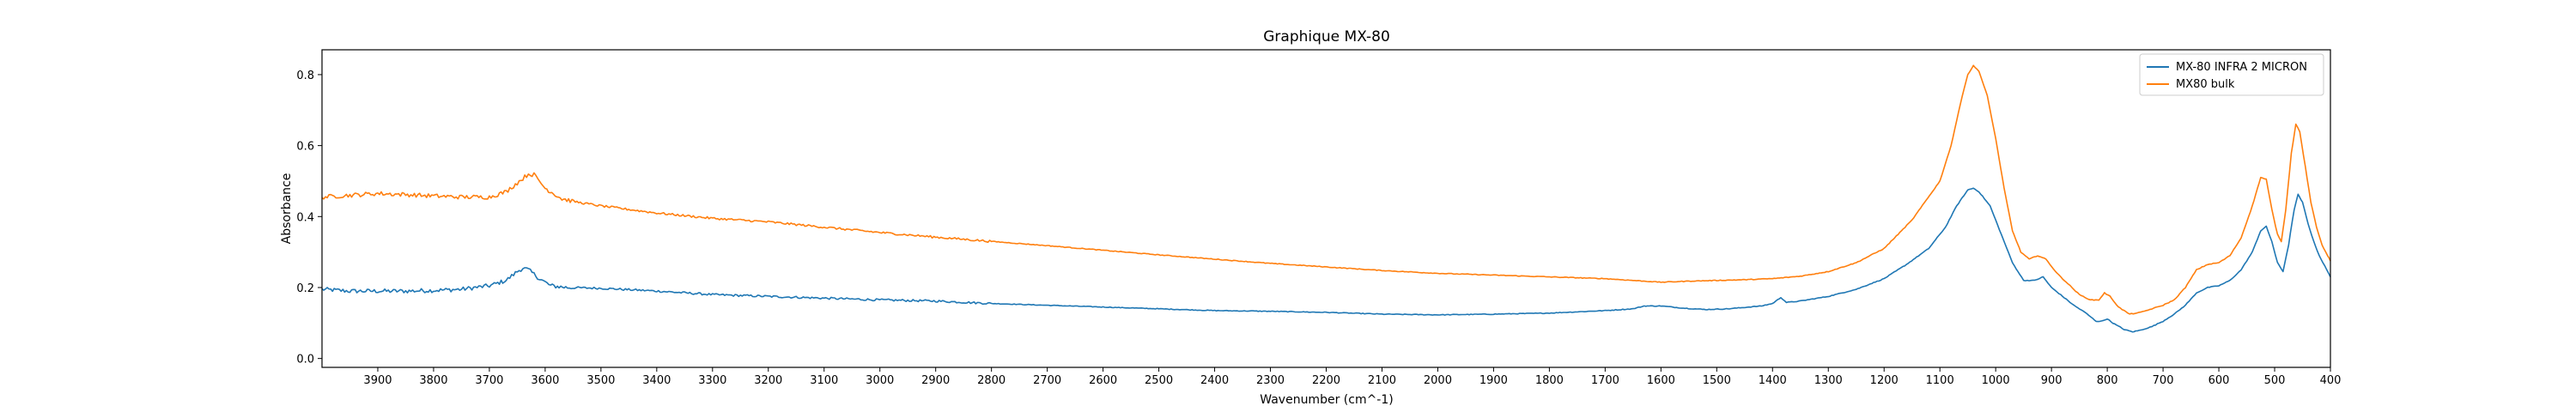  Describe the element at coordinates (1270, 380) in the screenshot. I see `x-tick-label: 2300` at that location.